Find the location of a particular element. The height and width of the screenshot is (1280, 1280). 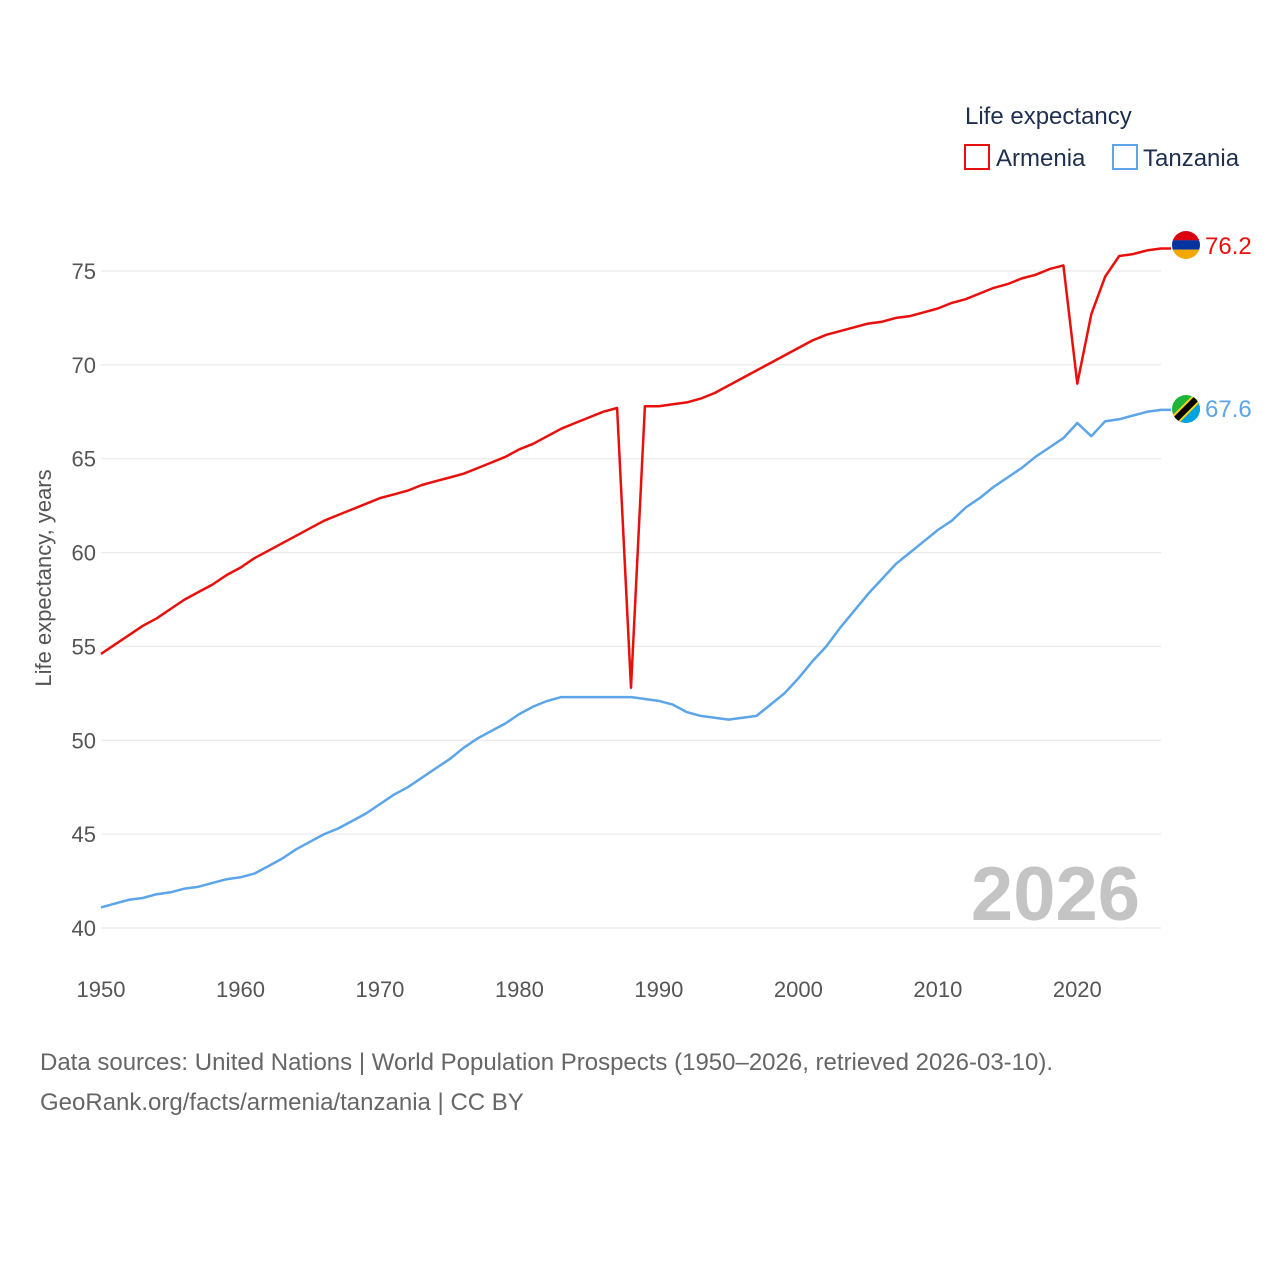

tanzania-flag-icon is located at coordinates (1186, 409).